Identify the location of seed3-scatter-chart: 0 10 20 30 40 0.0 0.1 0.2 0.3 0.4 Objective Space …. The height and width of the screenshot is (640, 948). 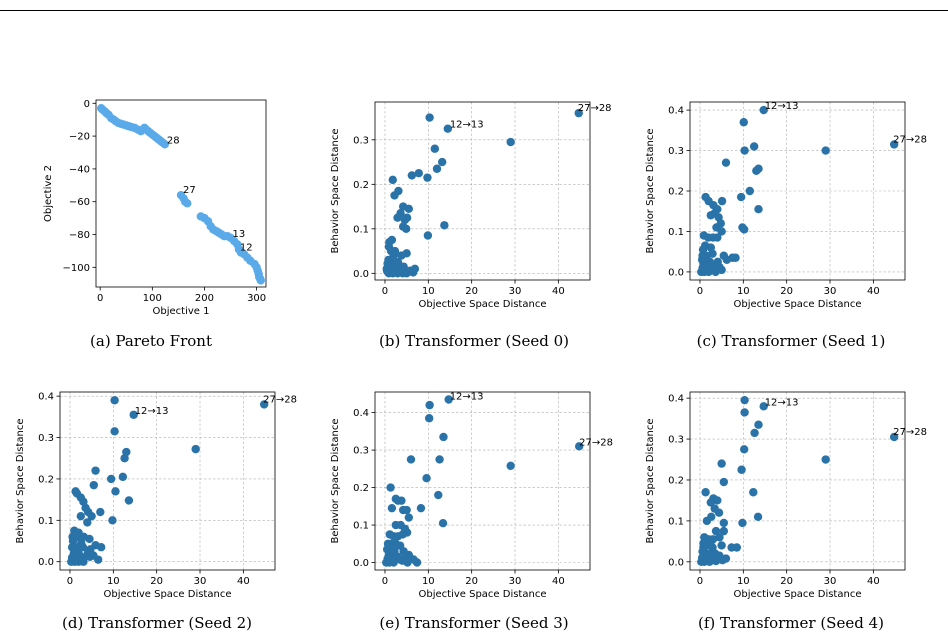
(471, 495).